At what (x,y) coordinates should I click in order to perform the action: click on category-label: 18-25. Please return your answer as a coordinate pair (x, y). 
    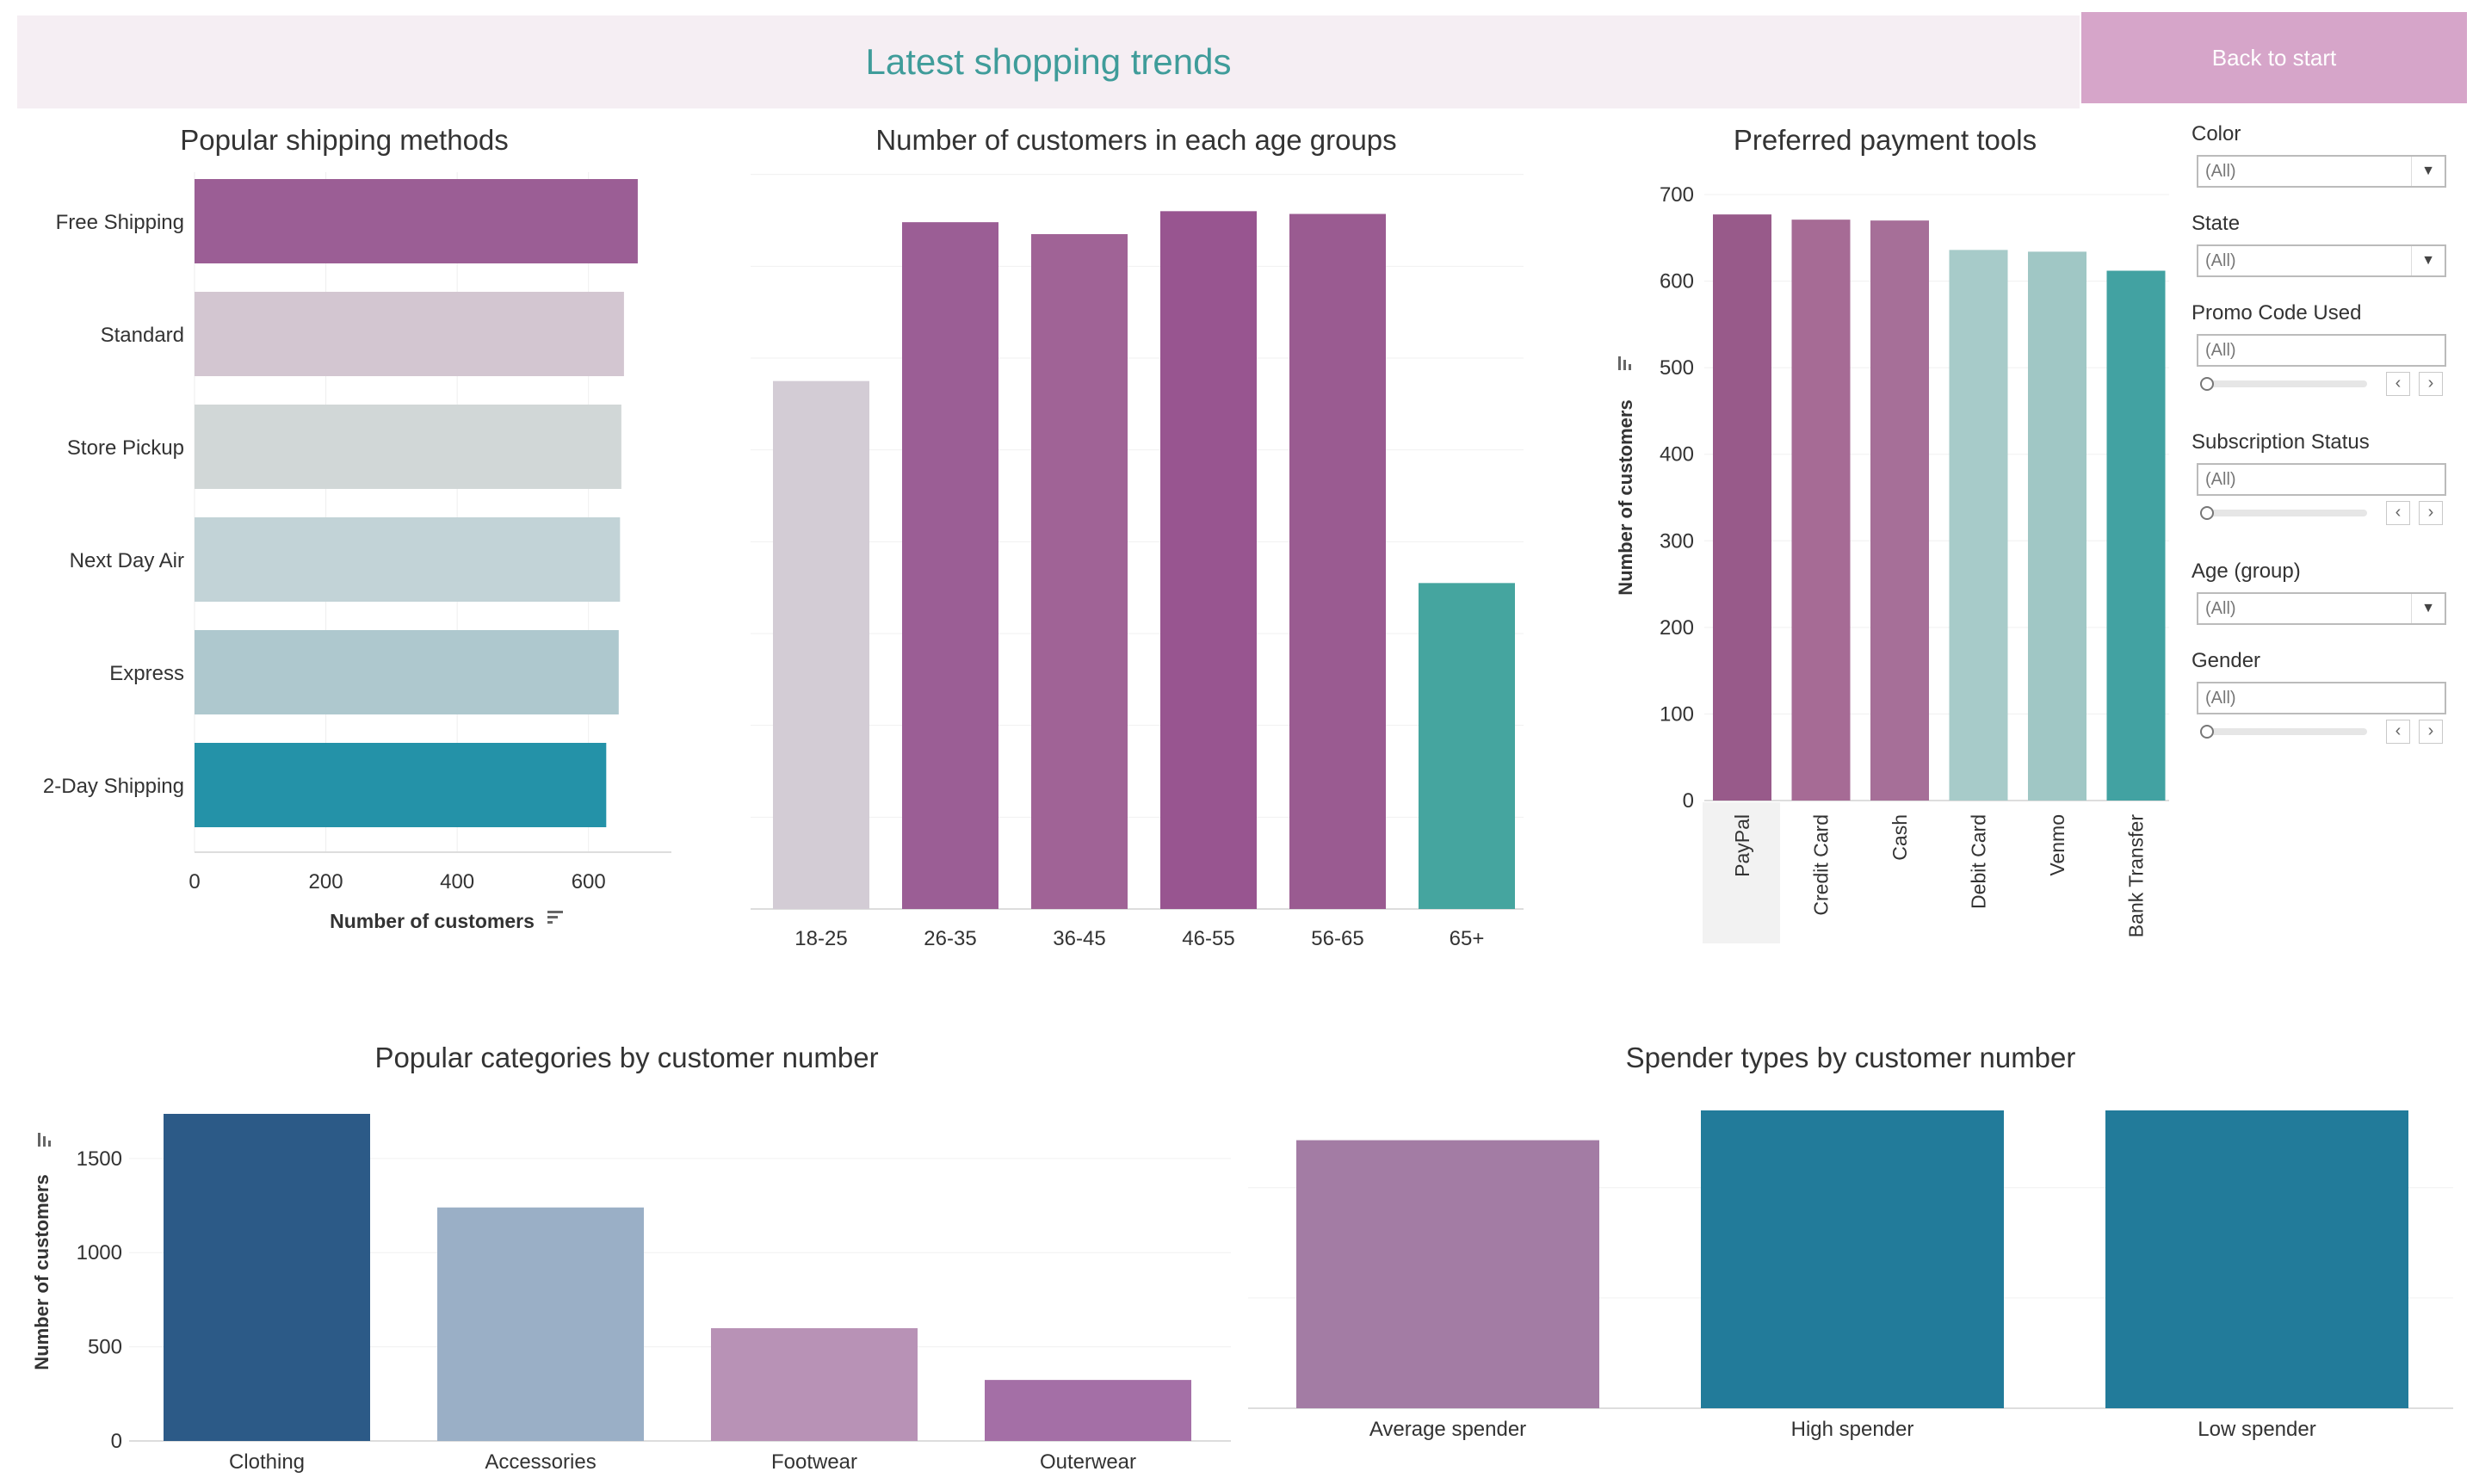
    Looking at the image, I should click on (820, 938).